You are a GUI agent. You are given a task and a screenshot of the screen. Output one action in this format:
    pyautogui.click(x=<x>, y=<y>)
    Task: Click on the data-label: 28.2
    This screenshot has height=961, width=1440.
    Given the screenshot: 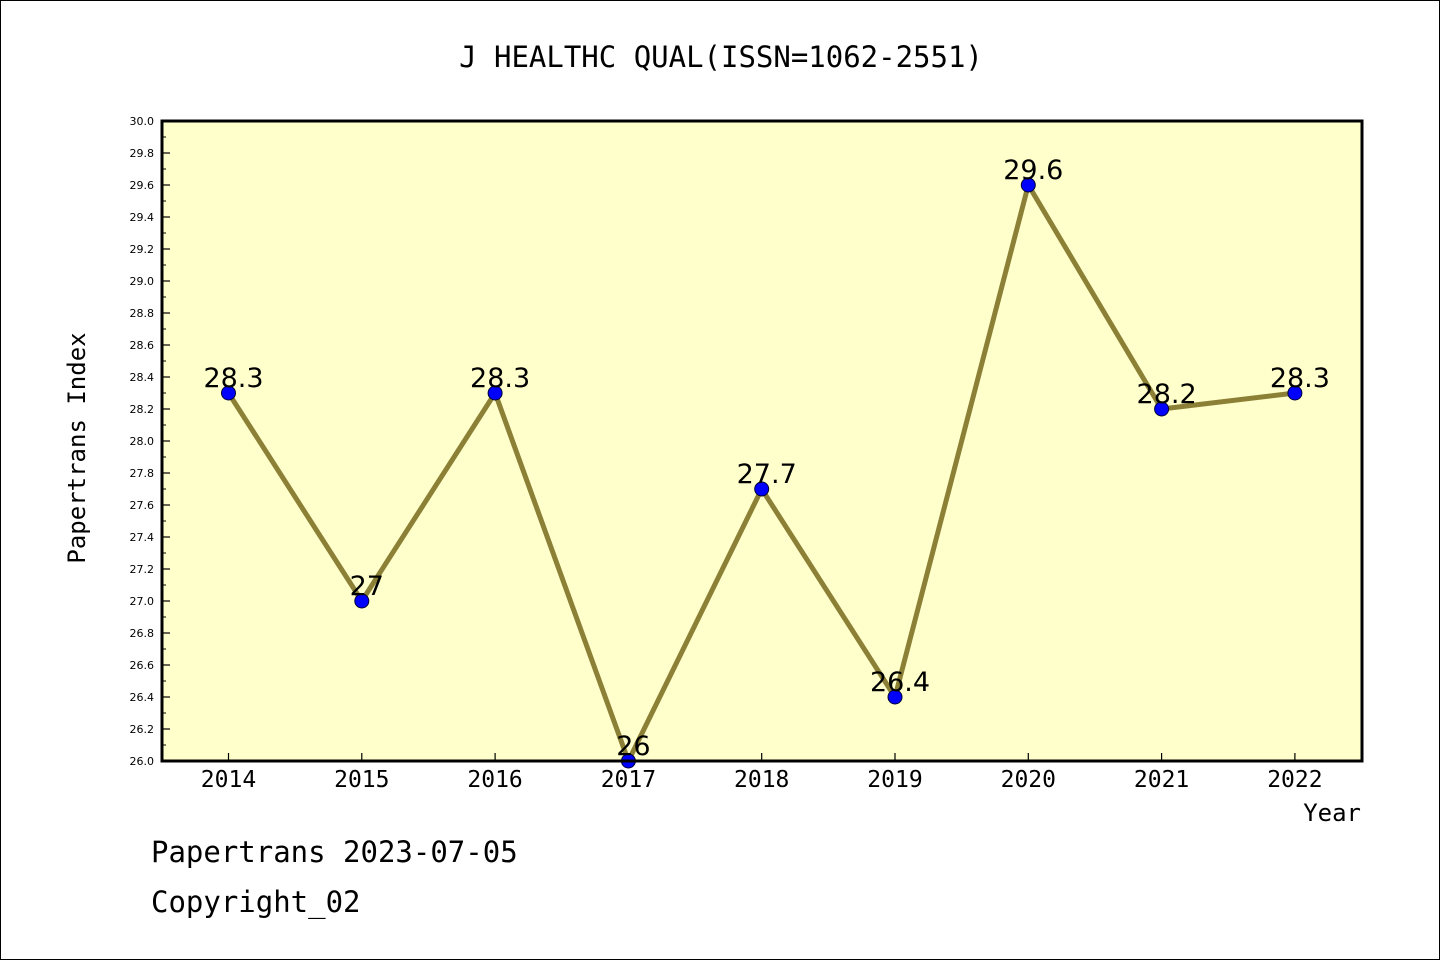 What is the action you would take?
    pyautogui.click(x=1167, y=394)
    